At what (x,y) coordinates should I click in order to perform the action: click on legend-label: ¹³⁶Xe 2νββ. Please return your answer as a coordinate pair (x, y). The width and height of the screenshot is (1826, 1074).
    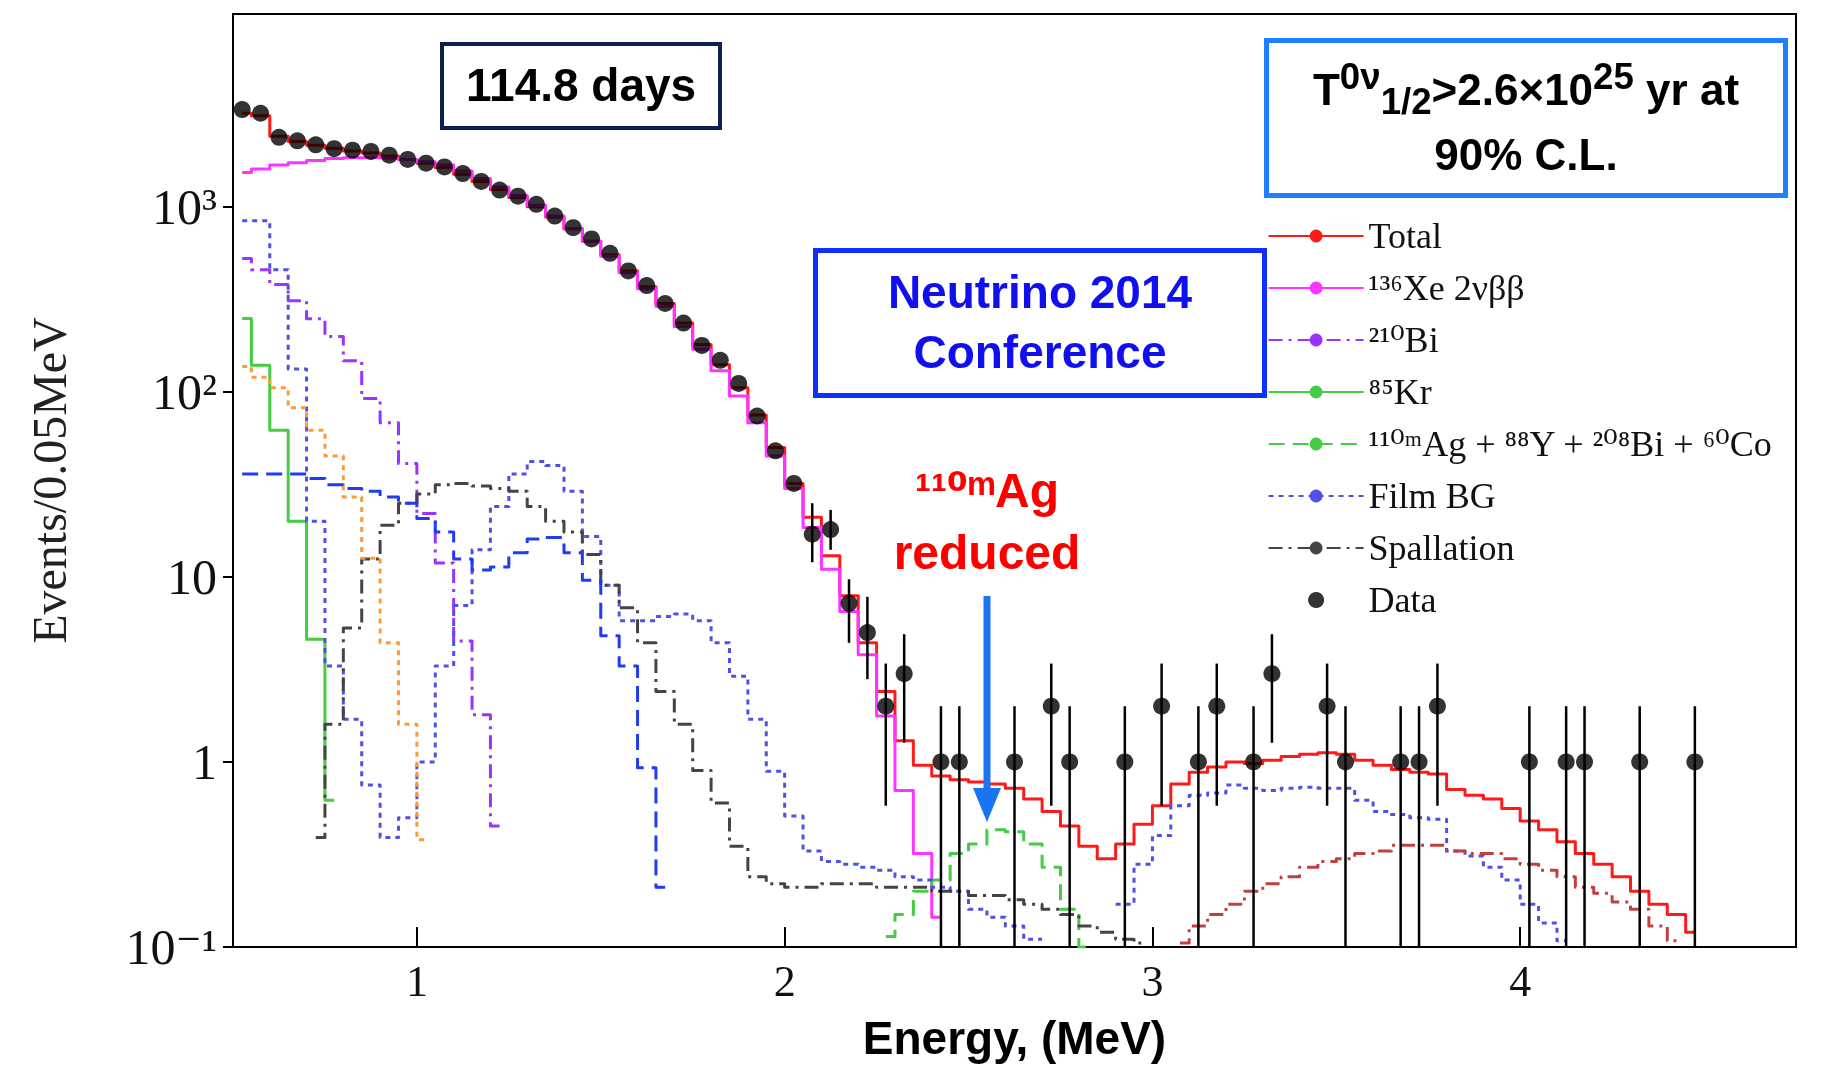
    Looking at the image, I should click on (1446, 288).